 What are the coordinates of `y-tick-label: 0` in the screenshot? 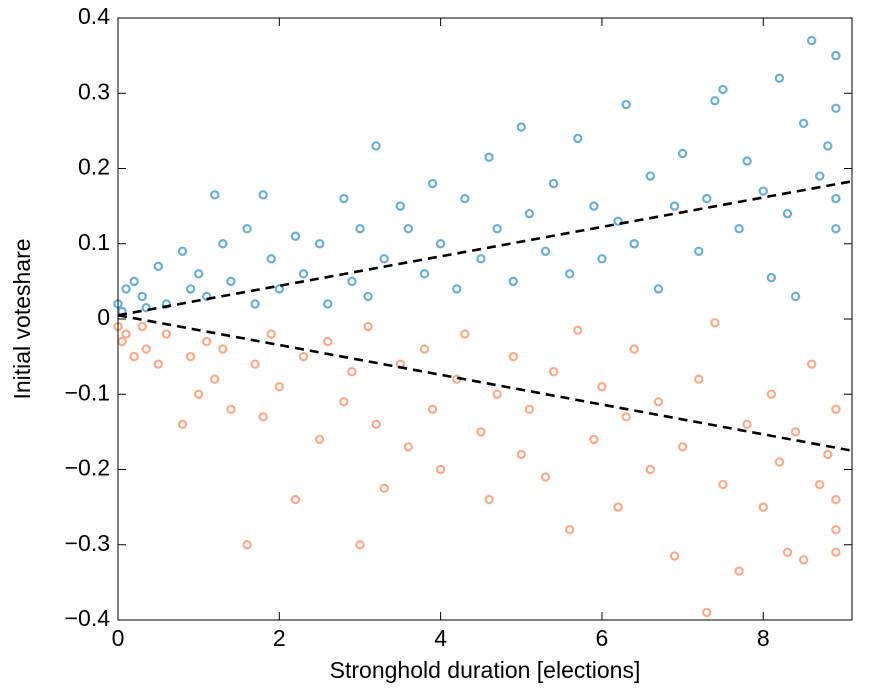 It's located at (103, 317).